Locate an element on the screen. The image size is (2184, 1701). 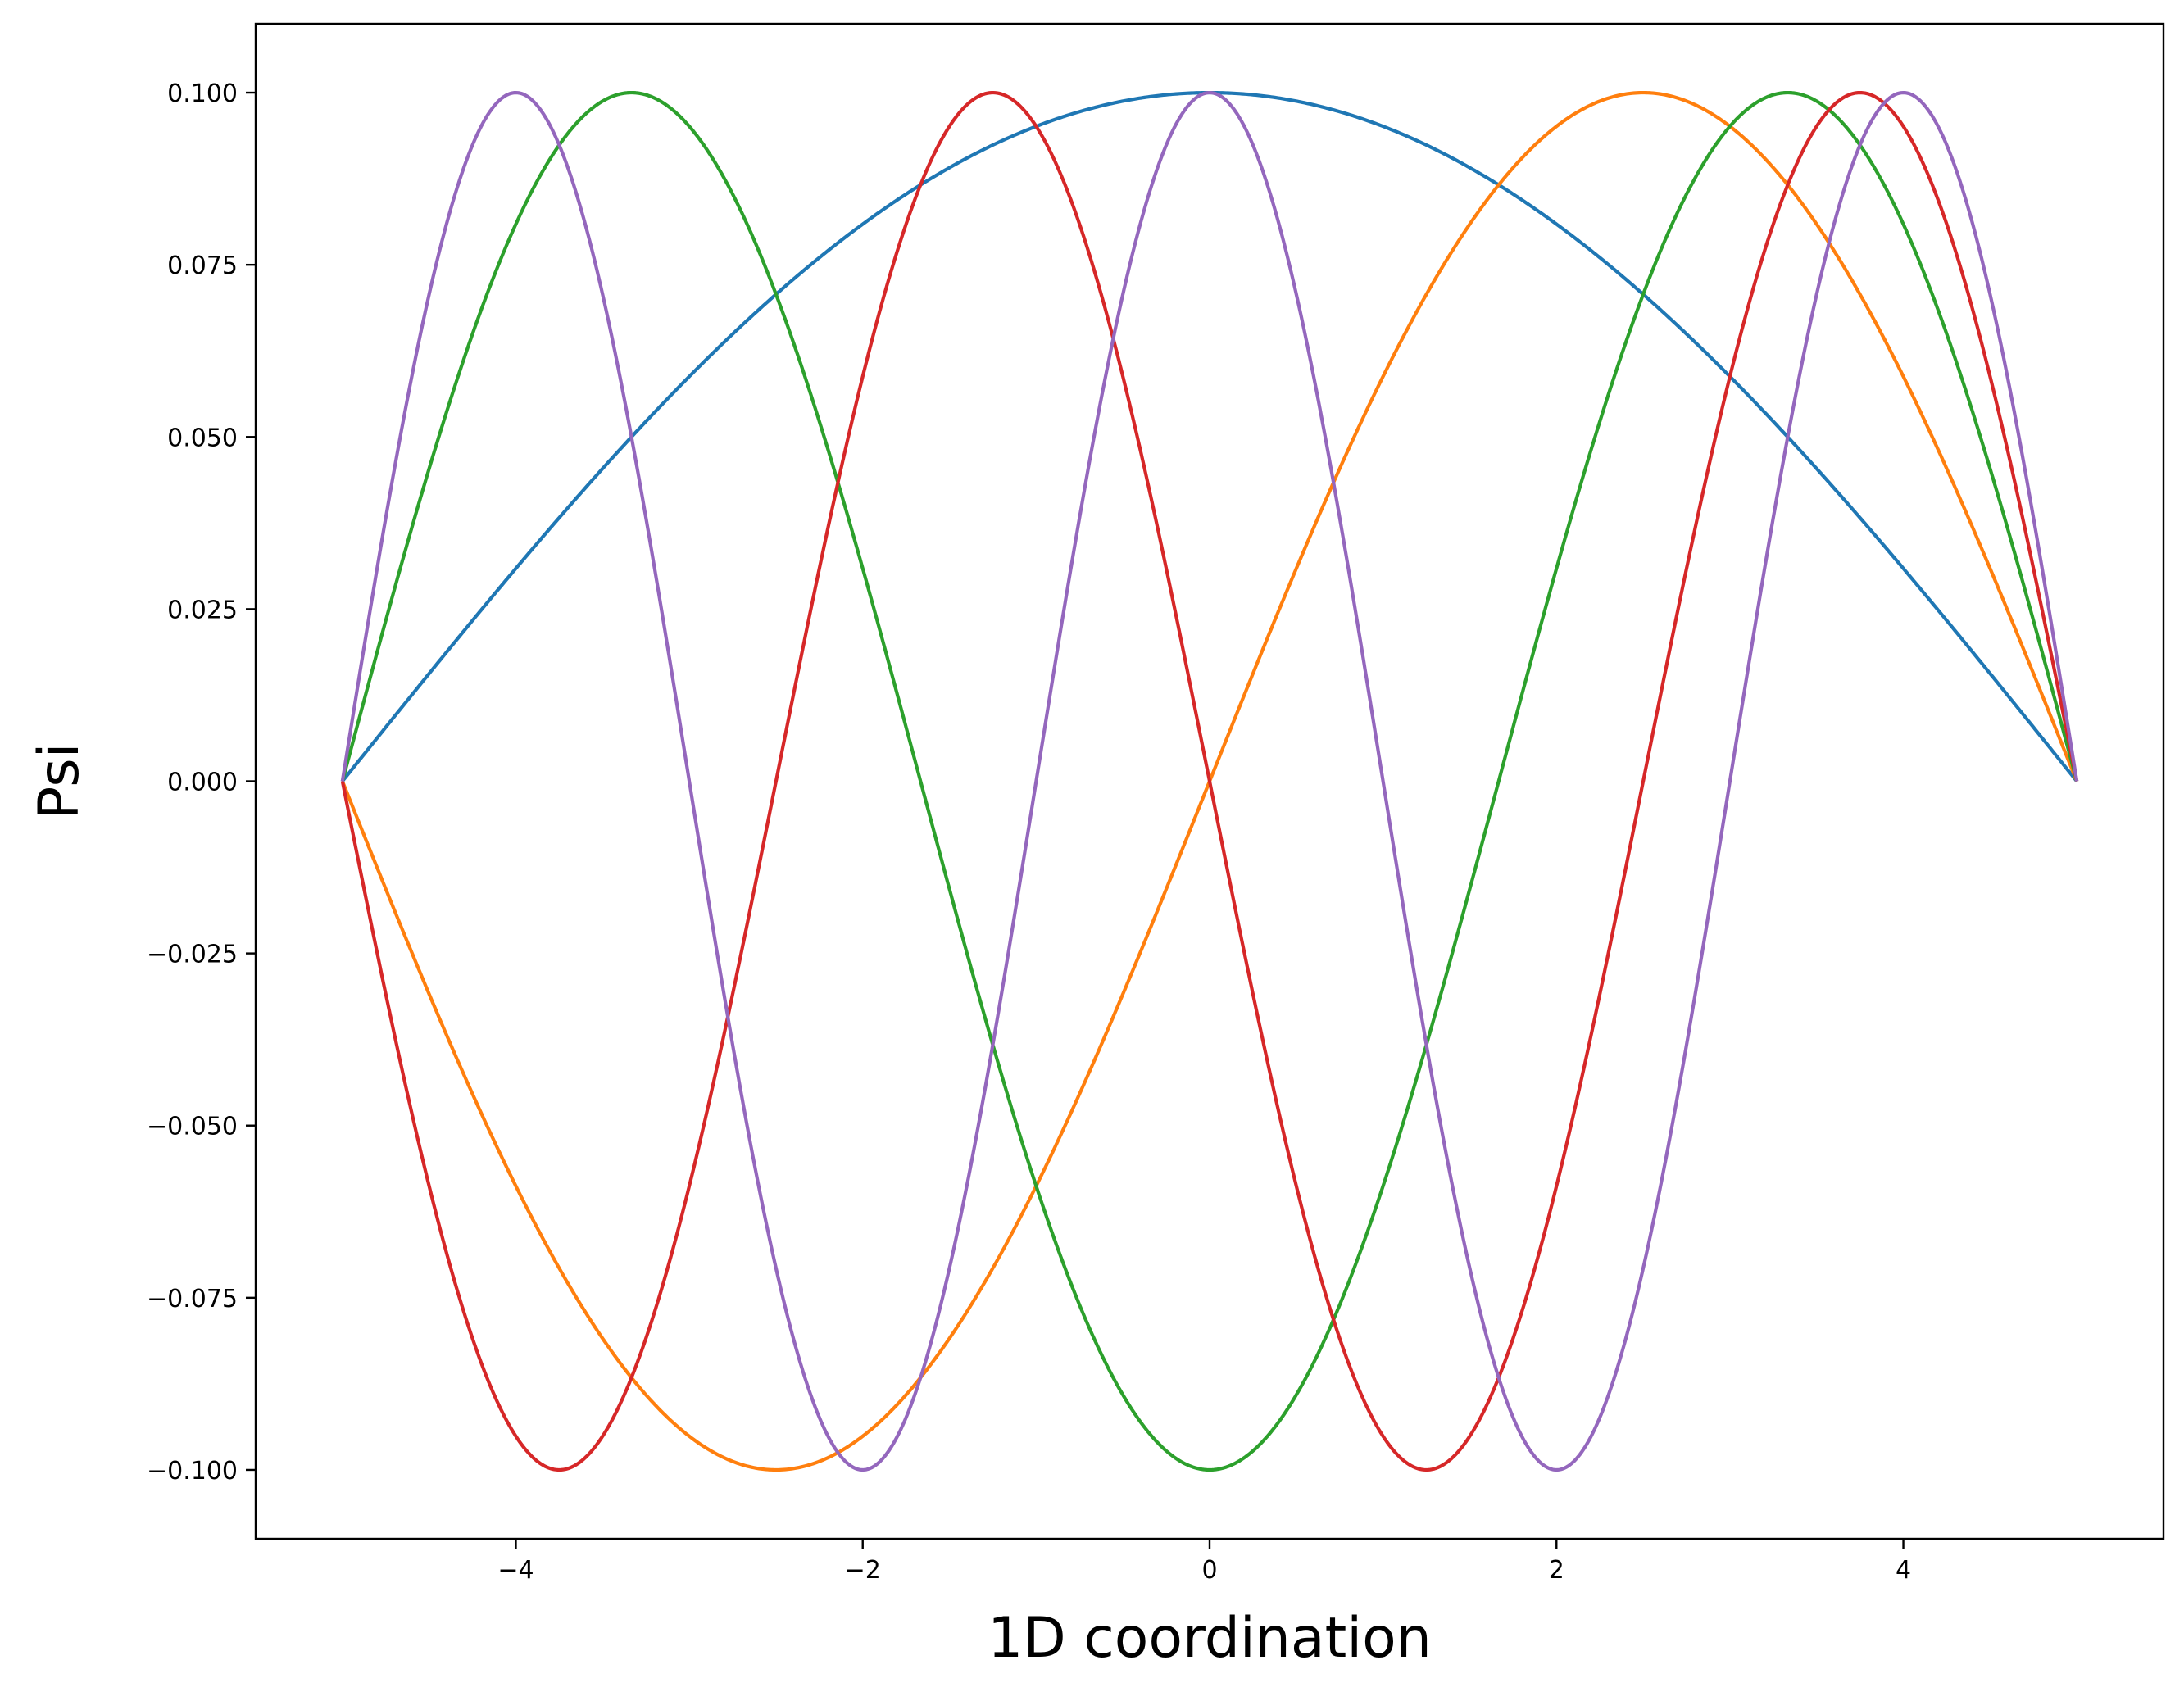
x-tick-label: −4 is located at coordinates (515, 1570).